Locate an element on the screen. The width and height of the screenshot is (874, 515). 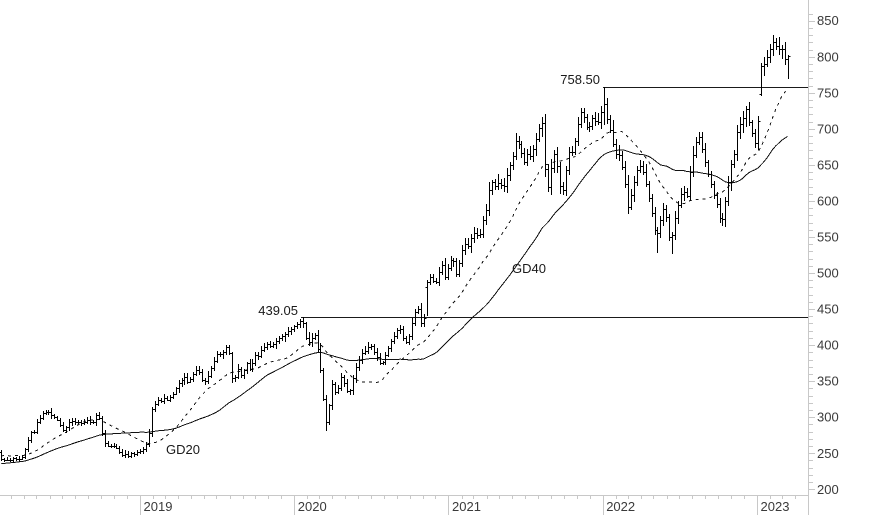
svg-text: 2022 is located at coordinates (620, 506).